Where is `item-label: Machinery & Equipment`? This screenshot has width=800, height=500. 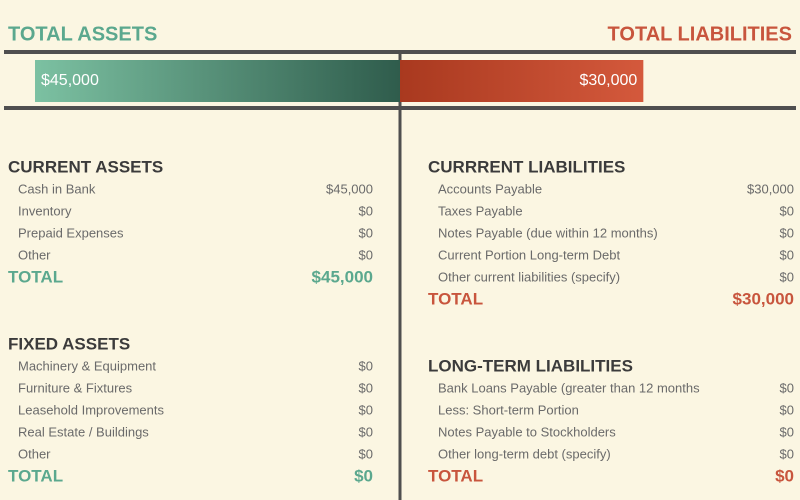 item-label: Machinery & Equipment is located at coordinates (87, 365).